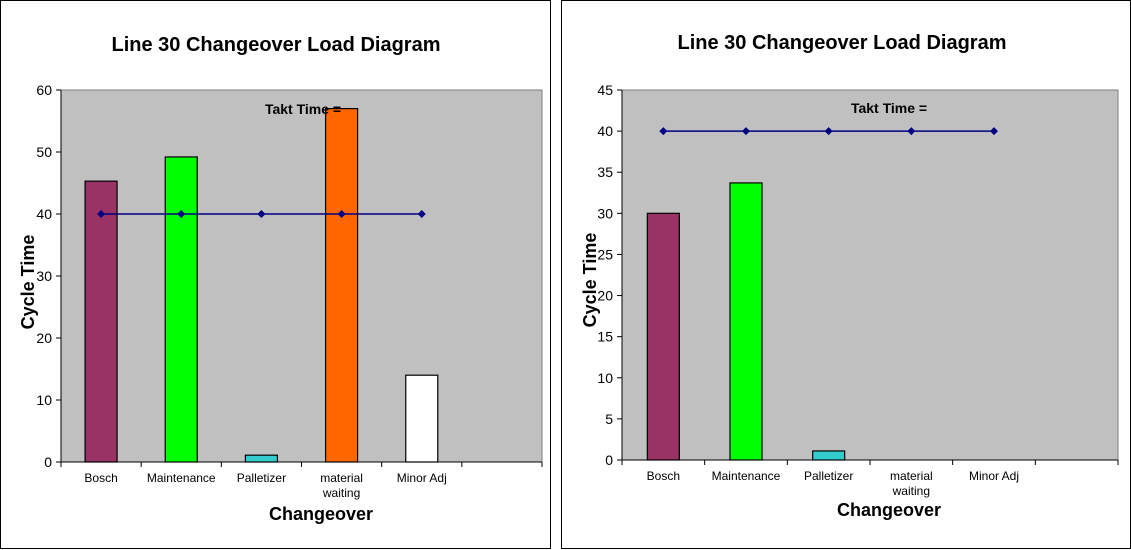 Image resolution: width=1131 pixels, height=550 pixels. What do you see at coordinates (605, 172) in the screenshot?
I see `y-tick-label: 35` at bounding box center [605, 172].